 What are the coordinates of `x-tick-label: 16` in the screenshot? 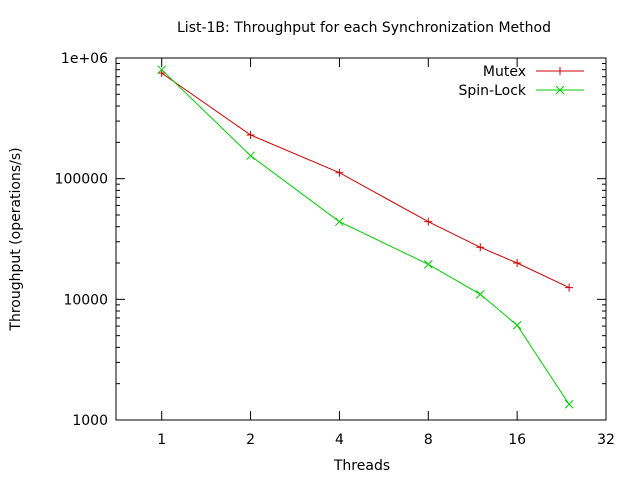 It's located at (517, 440).